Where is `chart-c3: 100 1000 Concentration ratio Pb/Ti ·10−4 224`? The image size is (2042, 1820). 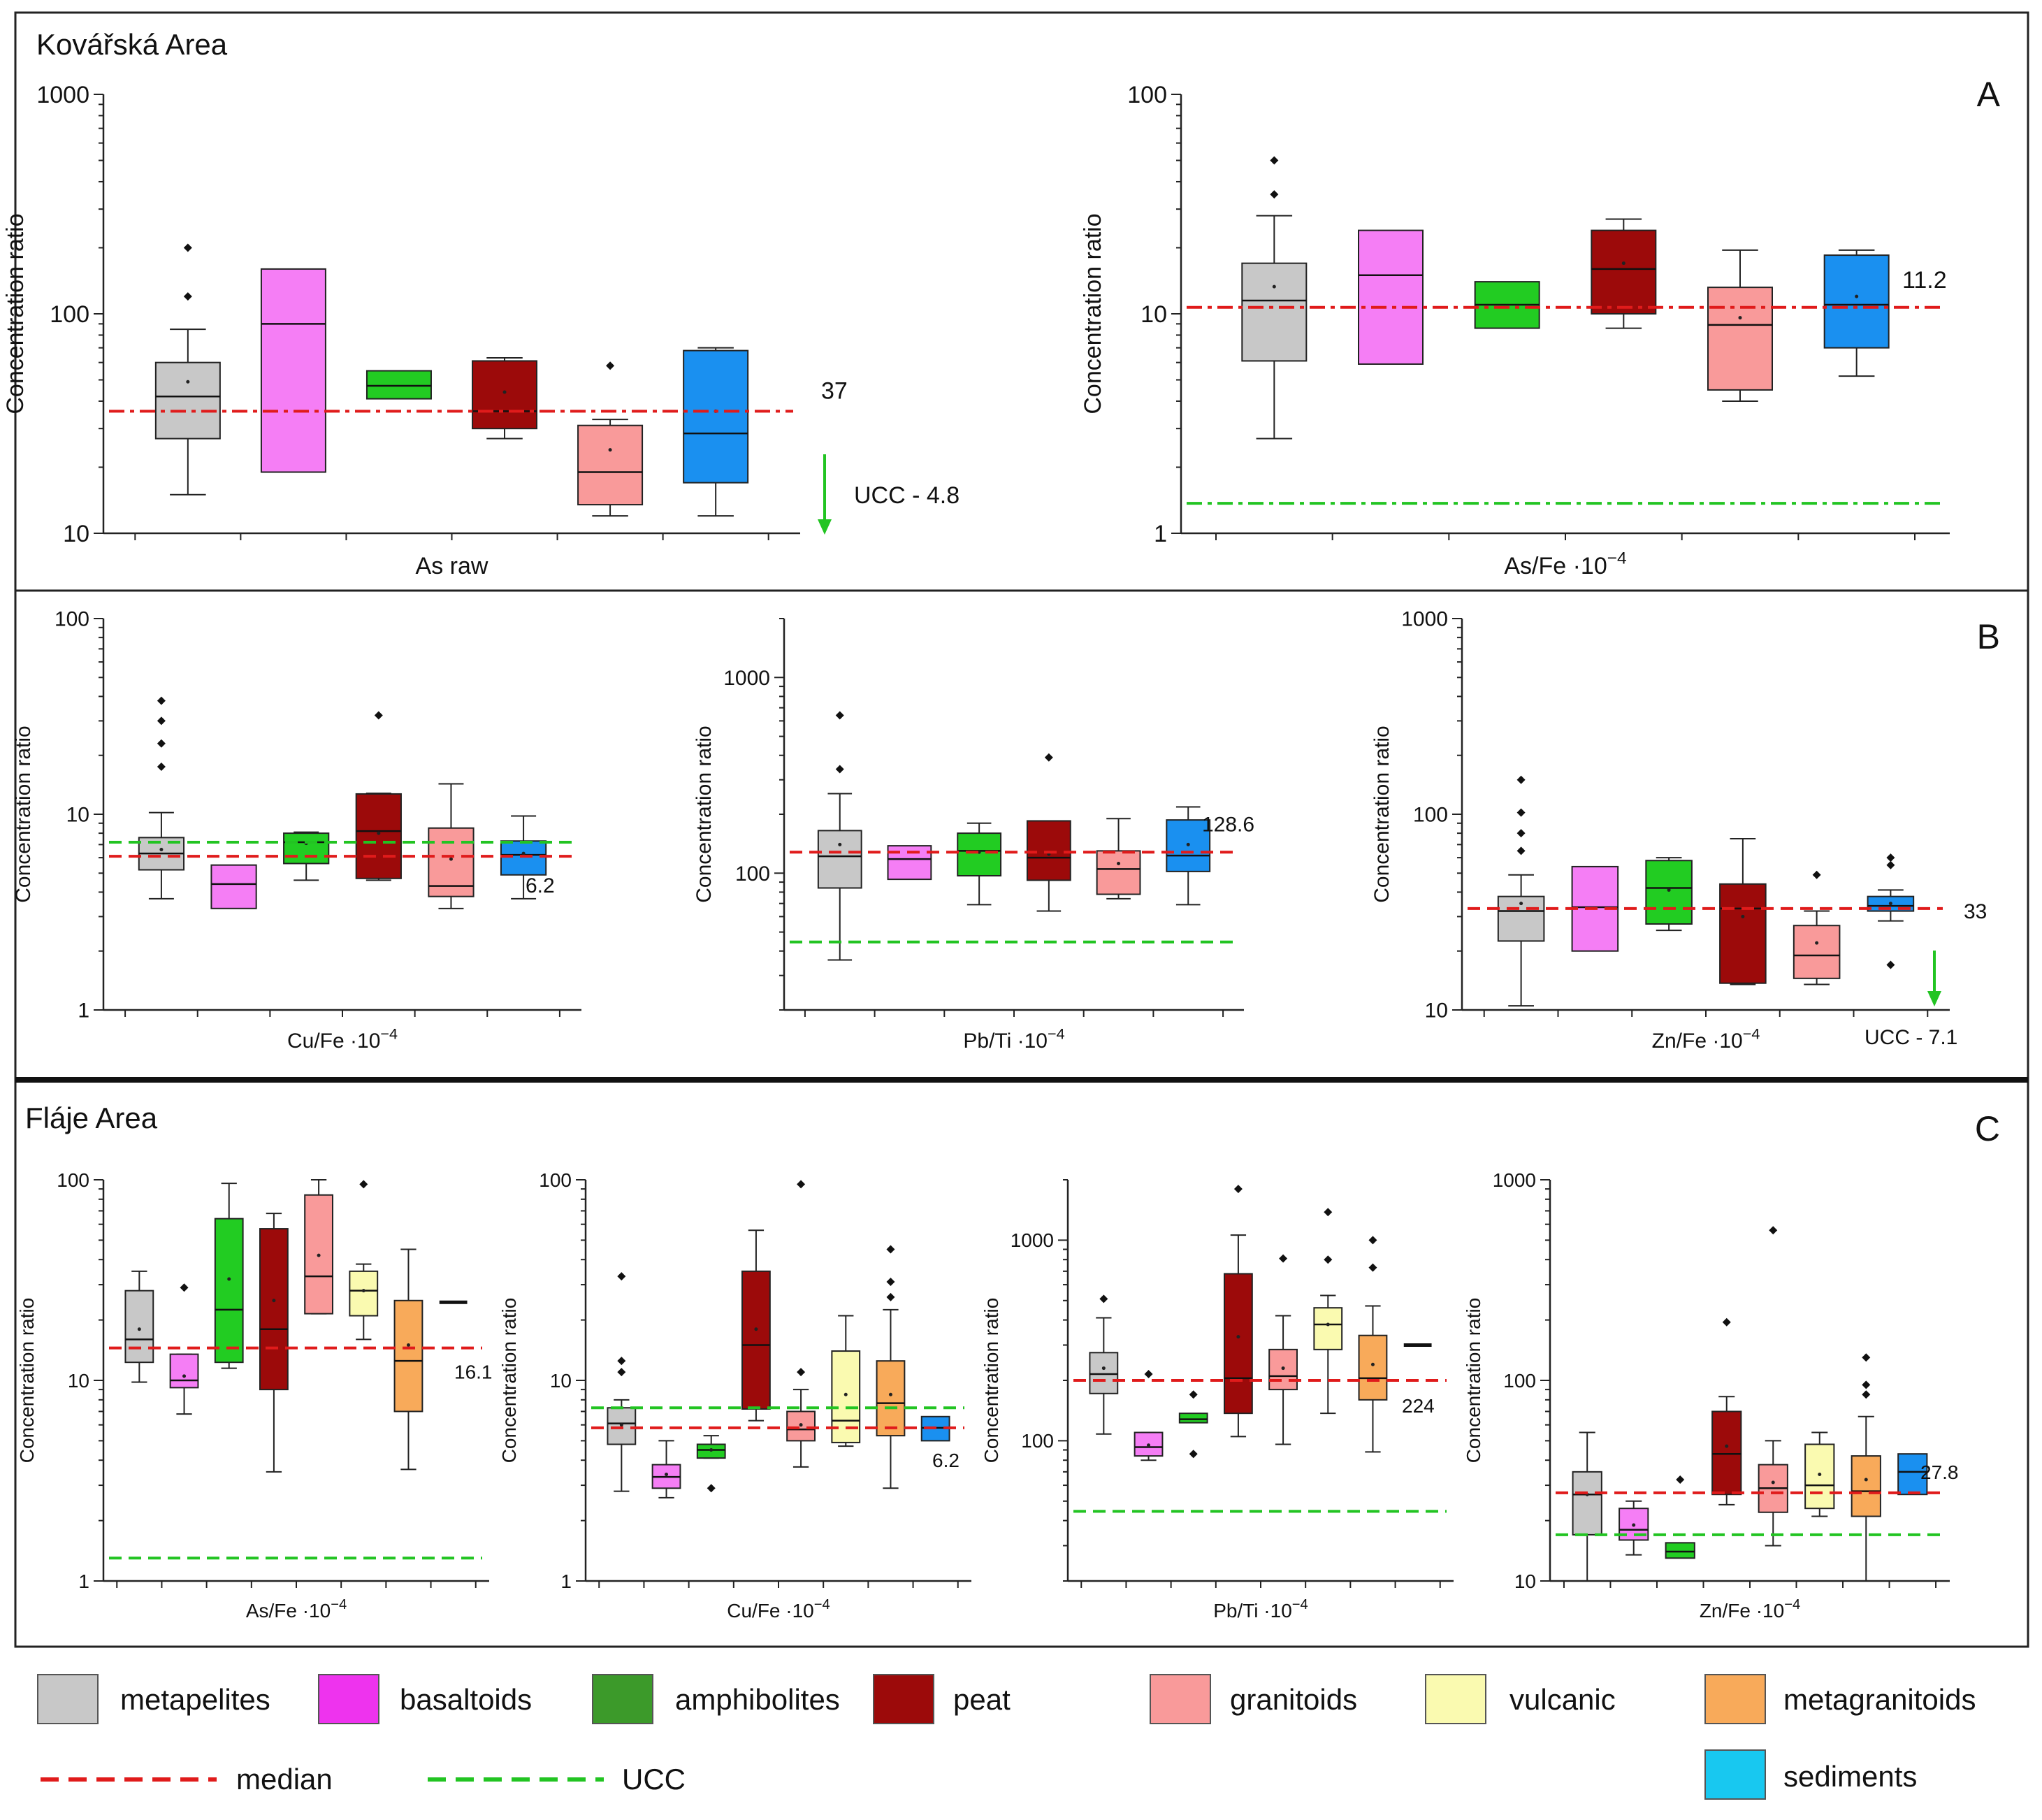 chart-c3: 100 1000 Concentration ratio Pb/Ti ·10−4 224 is located at coordinates (1217, 1401).